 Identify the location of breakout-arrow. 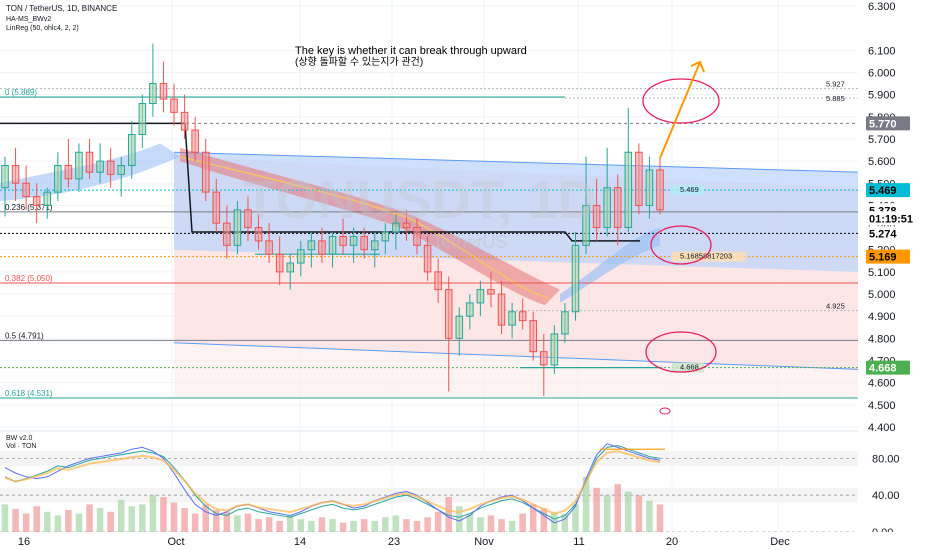
(680, 110).